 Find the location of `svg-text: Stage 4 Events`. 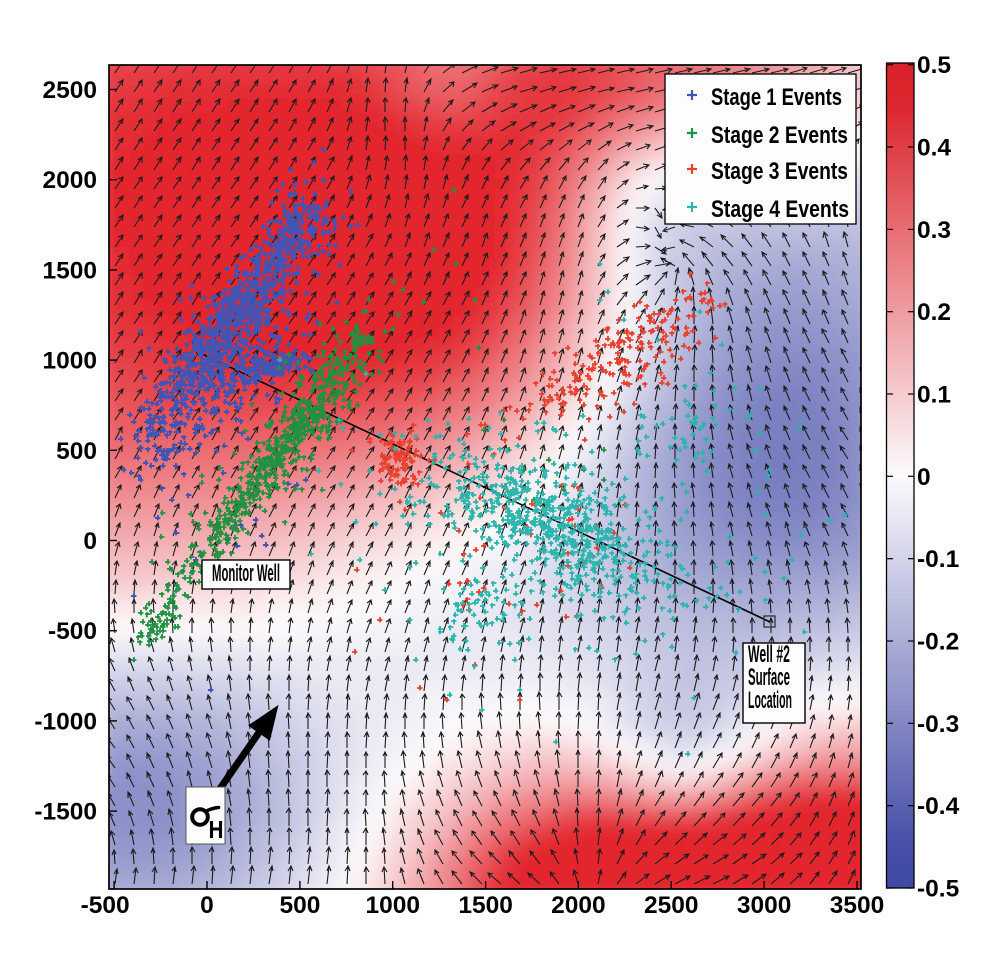

svg-text: Stage 4 Events is located at coordinates (780, 209).